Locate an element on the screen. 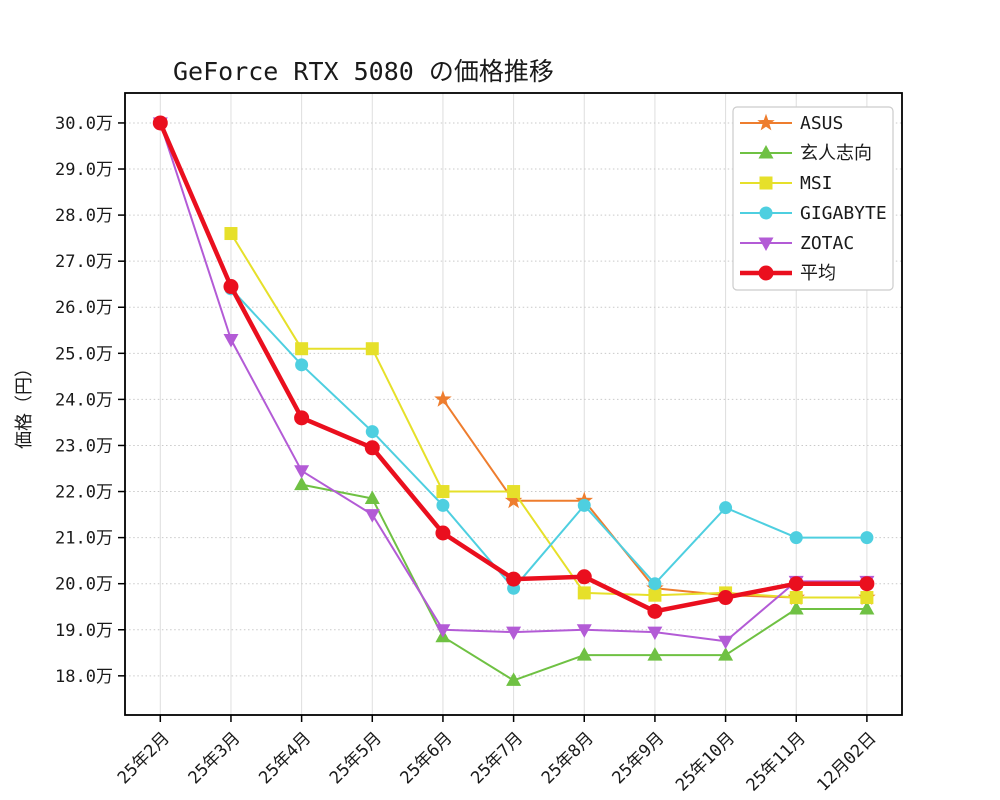  y-tick-label: 19.0万 is located at coordinates (84, 631).